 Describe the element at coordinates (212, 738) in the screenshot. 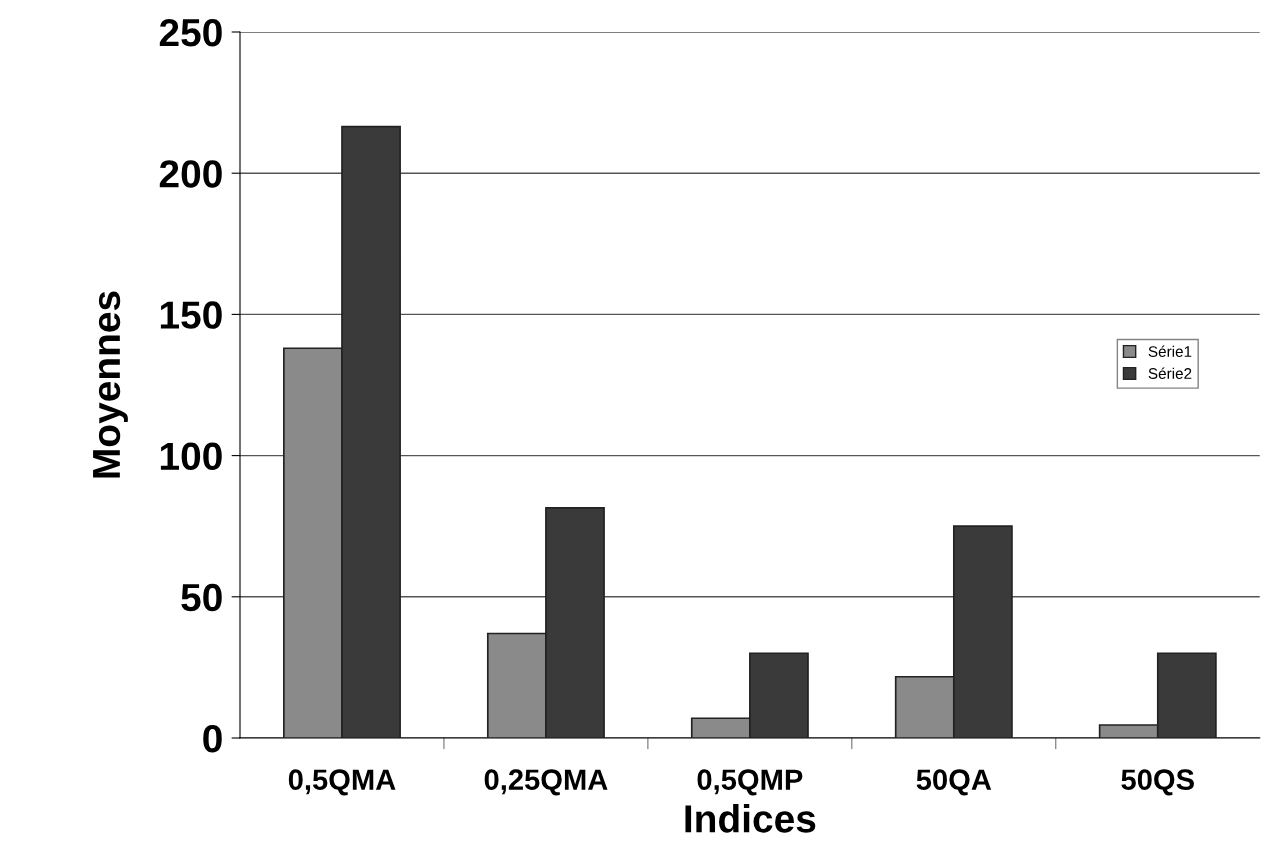

I see `y-tick-label: 0` at that location.